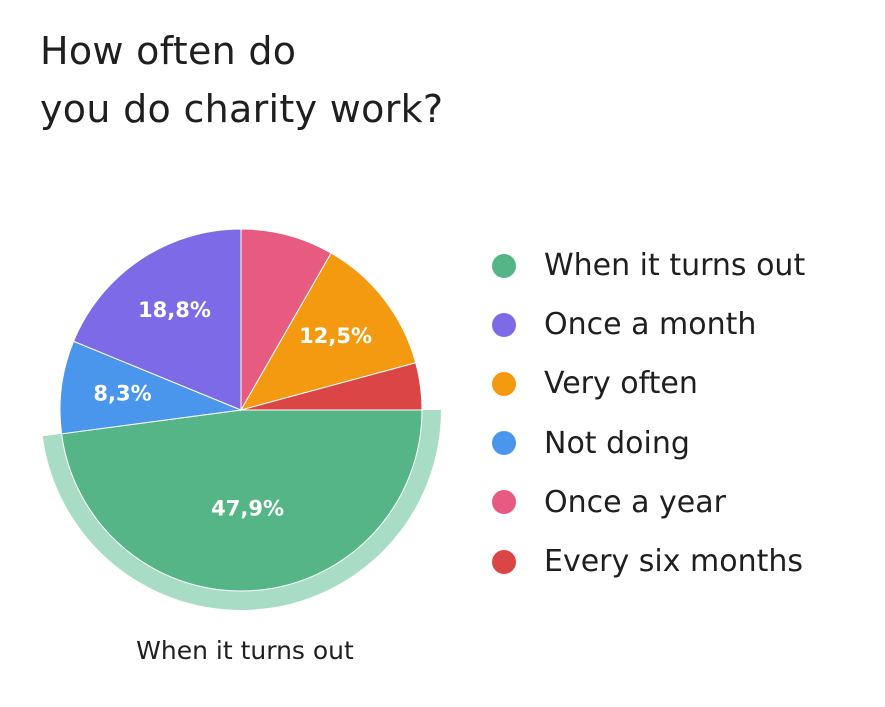  What do you see at coordinates (675, 266) in the screenshot?
I see `legend-label: When it turns out` at bounding box center [675, 266].